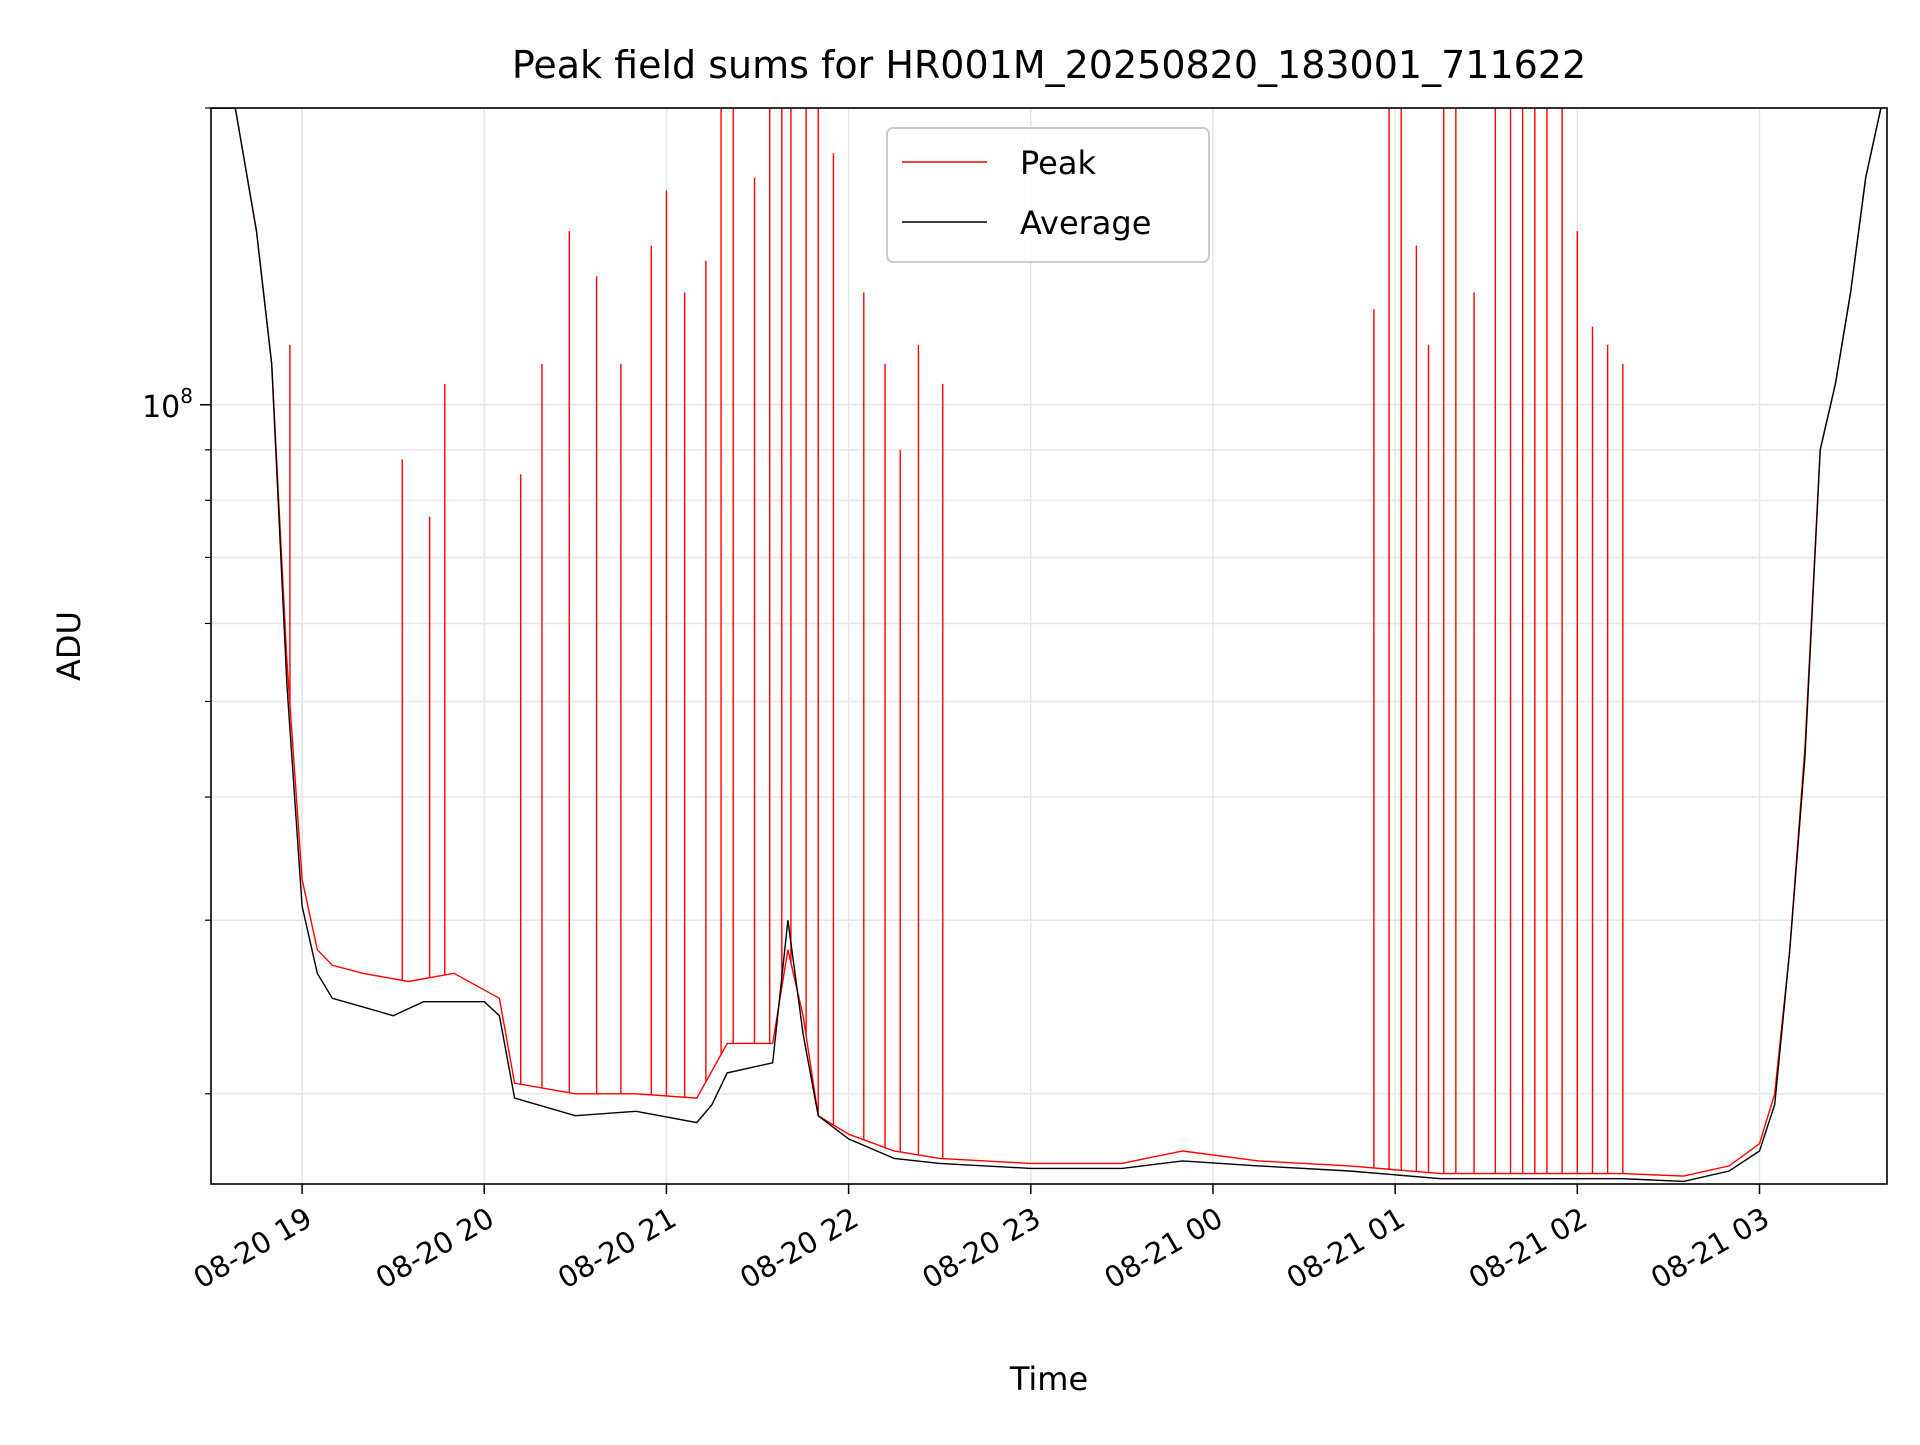  What do you see at coordinates (1164, 1248) in the screenshot?
I see `x-tick-label: 08-21 00` at bounding box center [1164, 1248].